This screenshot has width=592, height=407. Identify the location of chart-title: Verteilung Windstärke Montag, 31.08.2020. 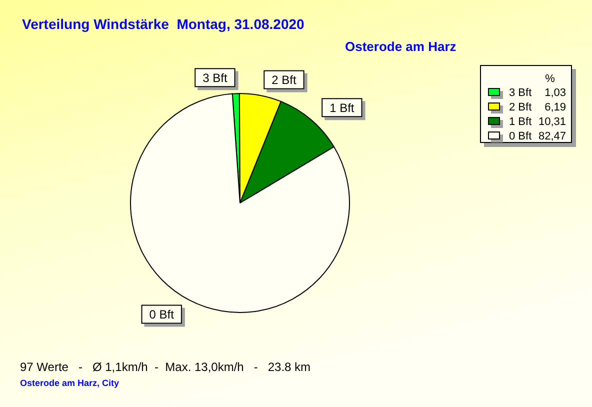
(163, 24).